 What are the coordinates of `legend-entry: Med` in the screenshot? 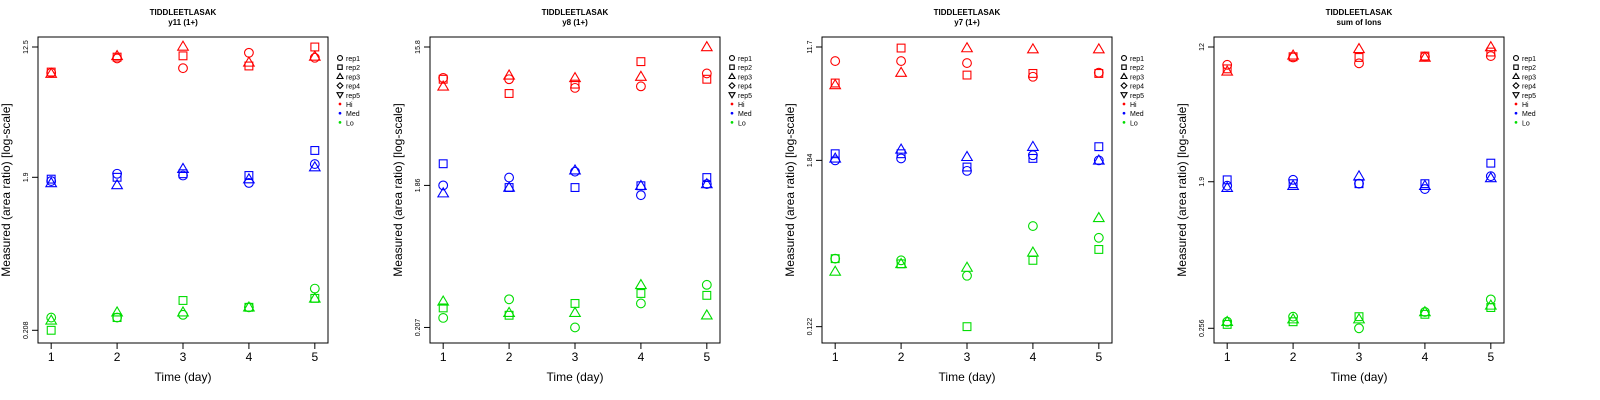 It's located at (349, 114).